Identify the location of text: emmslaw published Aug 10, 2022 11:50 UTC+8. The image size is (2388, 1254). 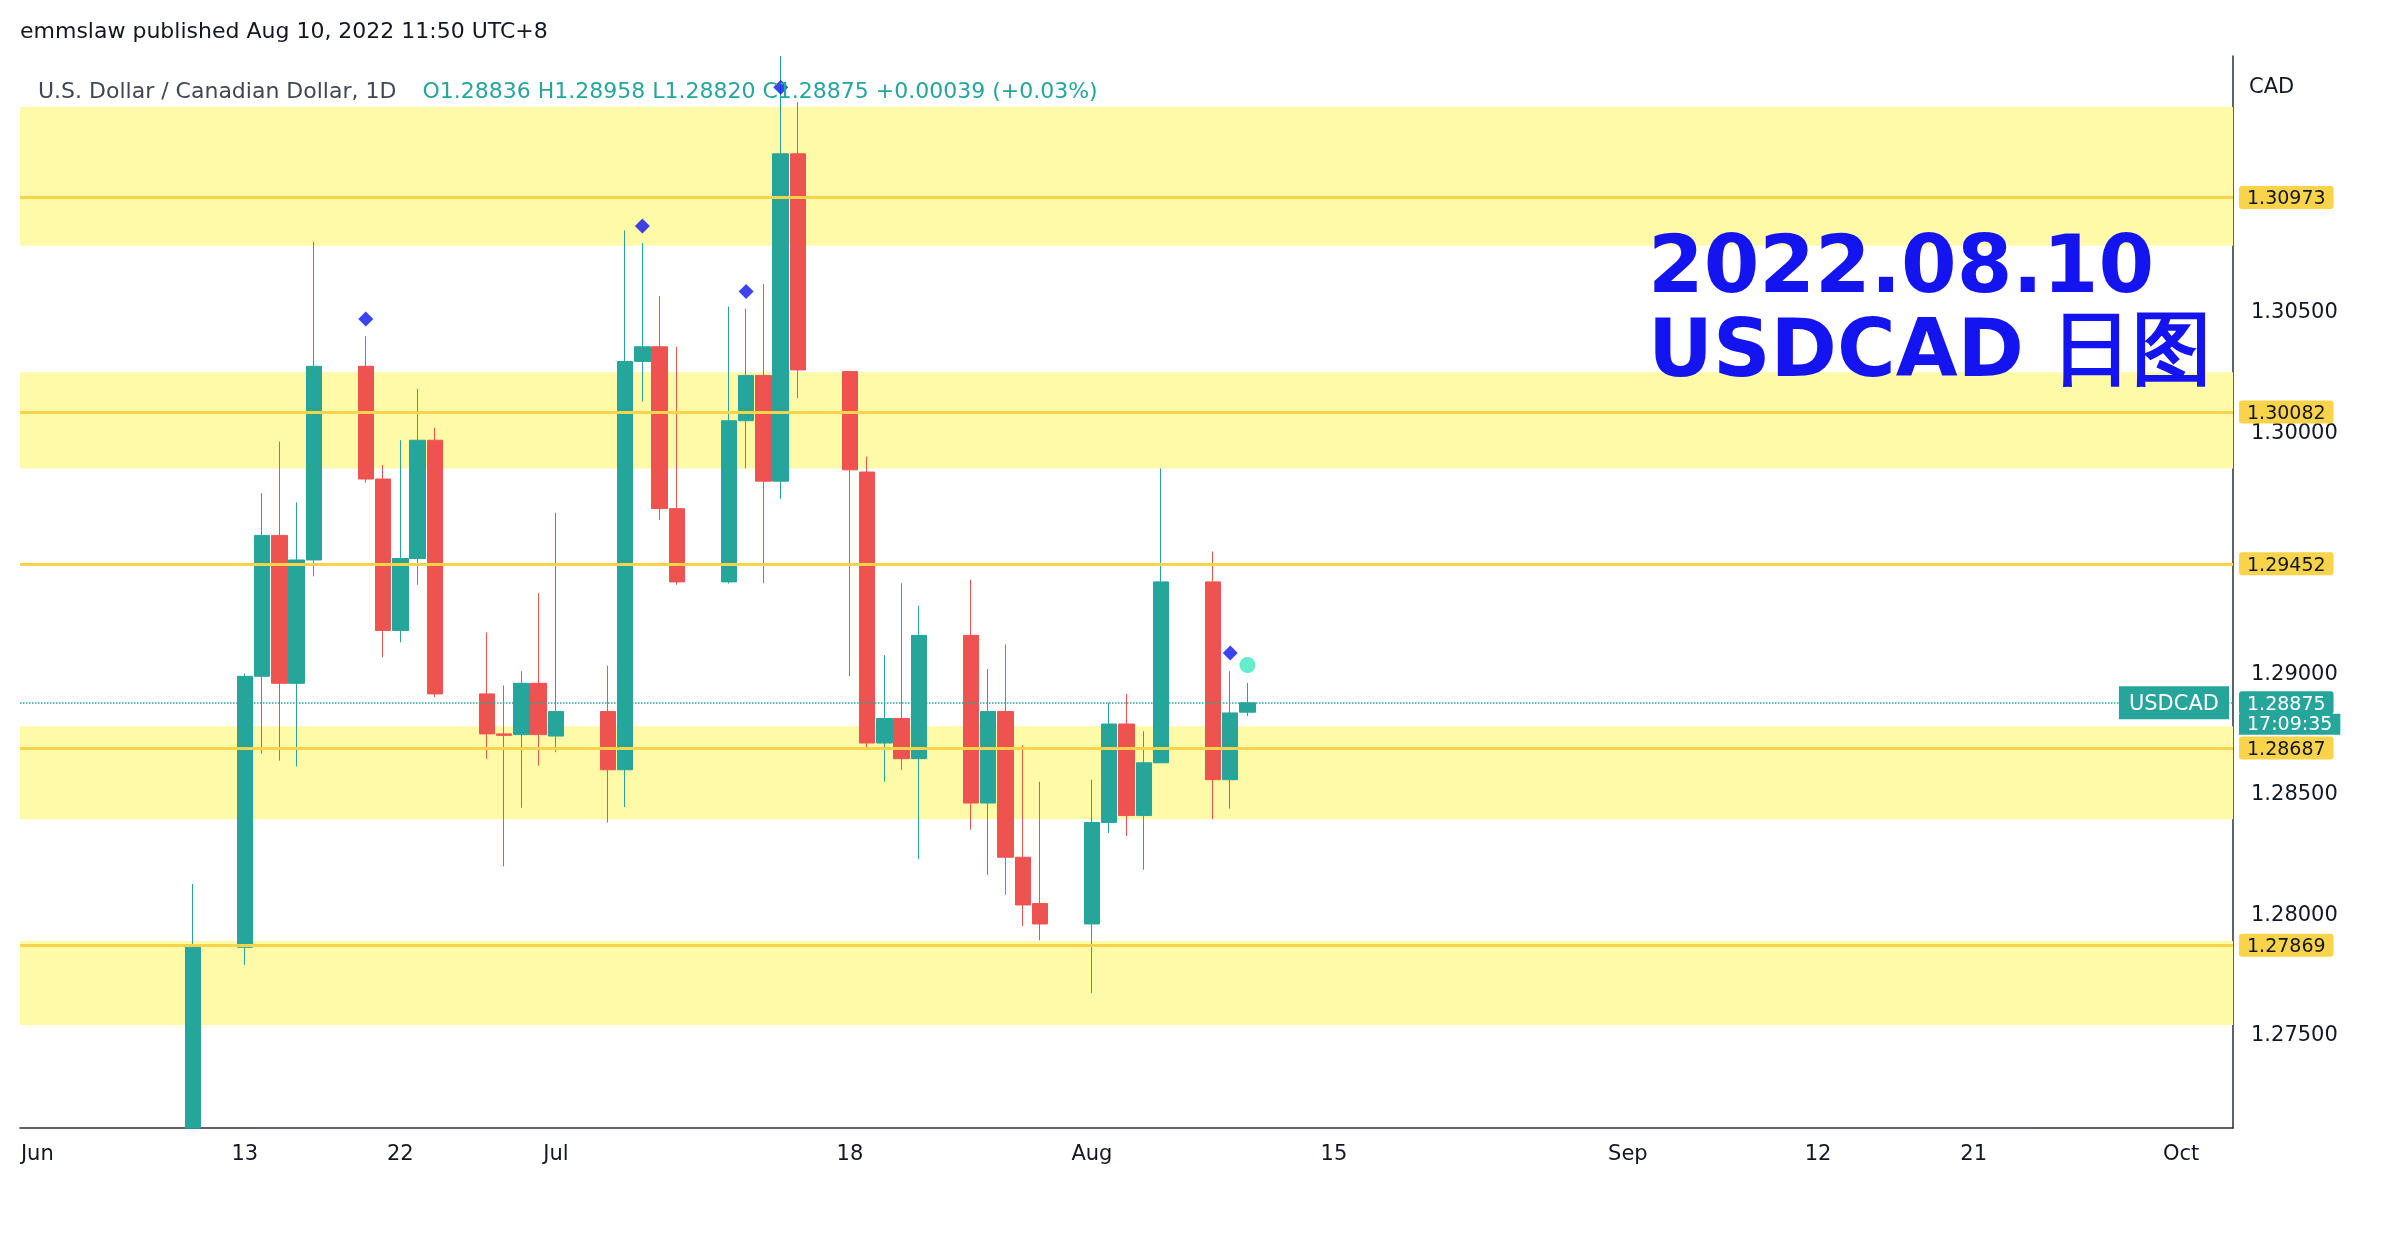
(284, 30).